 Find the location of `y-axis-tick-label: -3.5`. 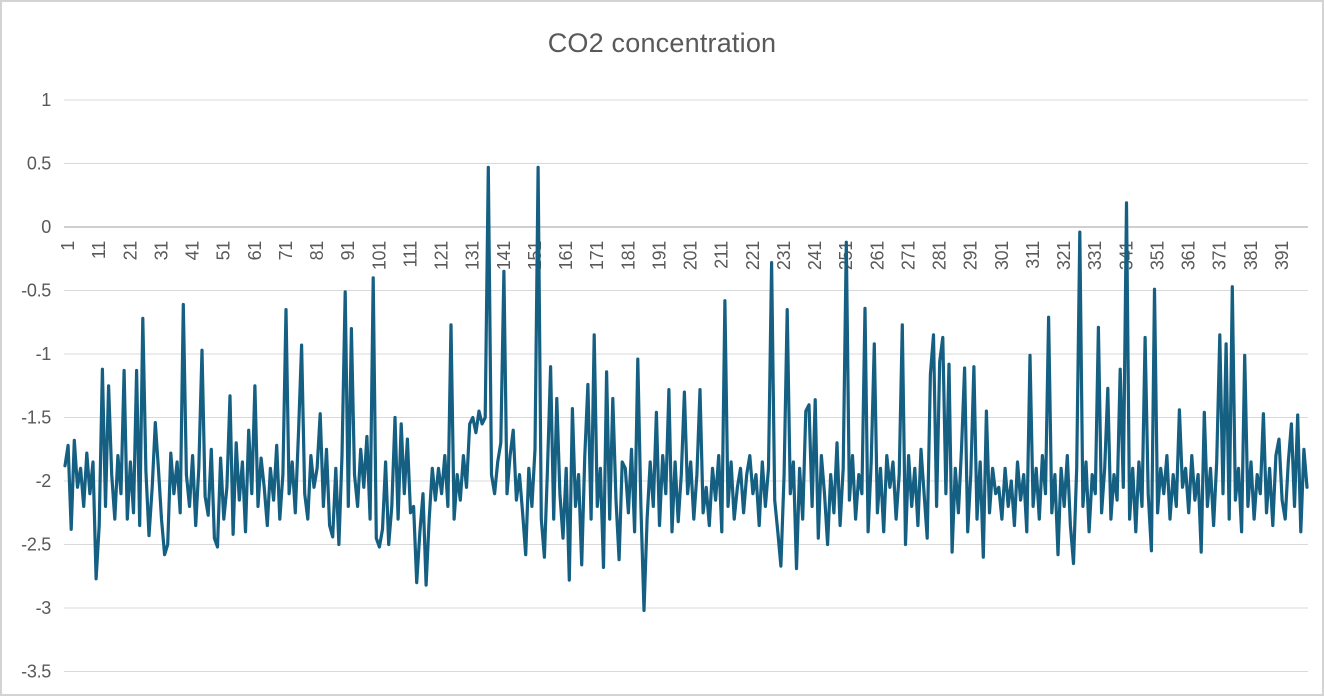

y-axis-tick-label: -3.5 is located at coordinates (36, 672).